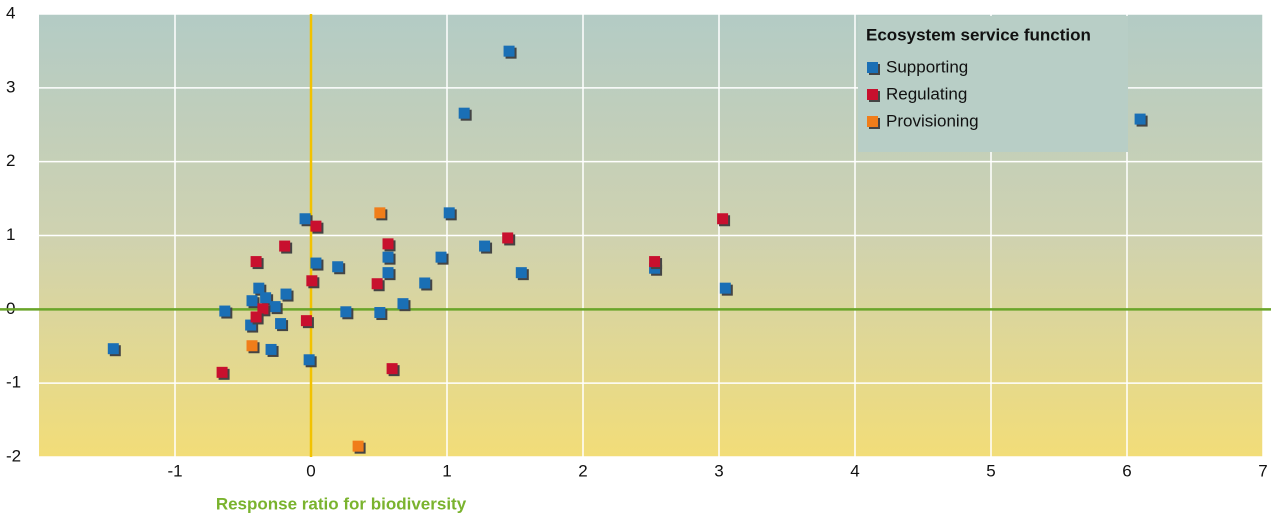 This screenshot has width=1271, height=517. What do you see at coordinates (10, 86) in the screenshot?
I see `y-tick-label: 3` at bounding box center [10, 86].